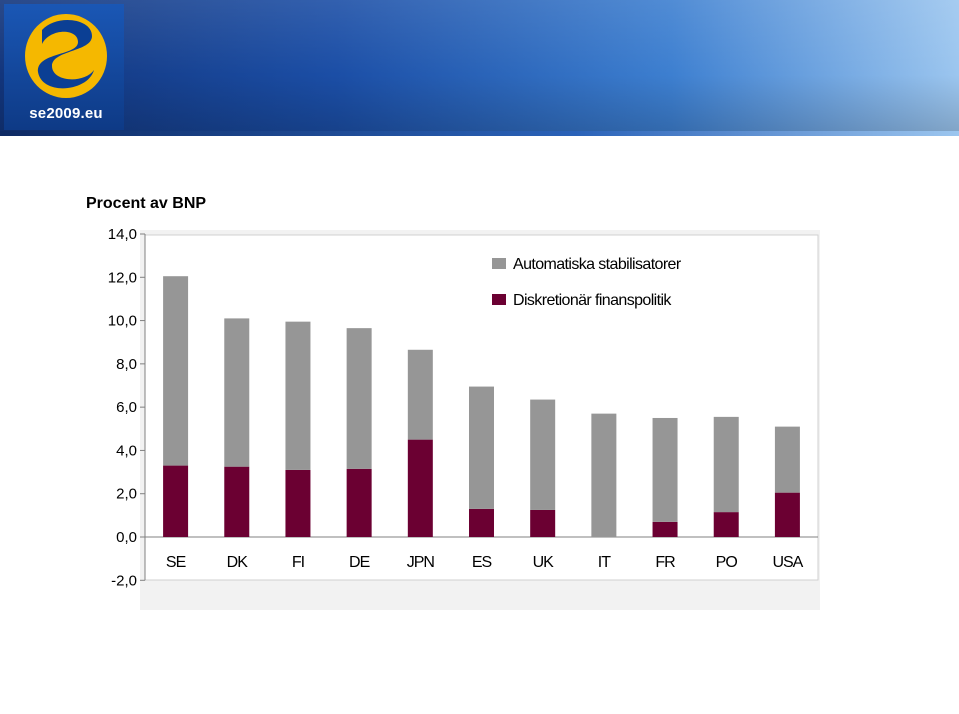 Image resolution: width=959 pixels, height=714 pixels. What do you see at coordinates (298, 562) in the screenshot?
I see `x-tick-label: FI` at bounding box center [298, 562].